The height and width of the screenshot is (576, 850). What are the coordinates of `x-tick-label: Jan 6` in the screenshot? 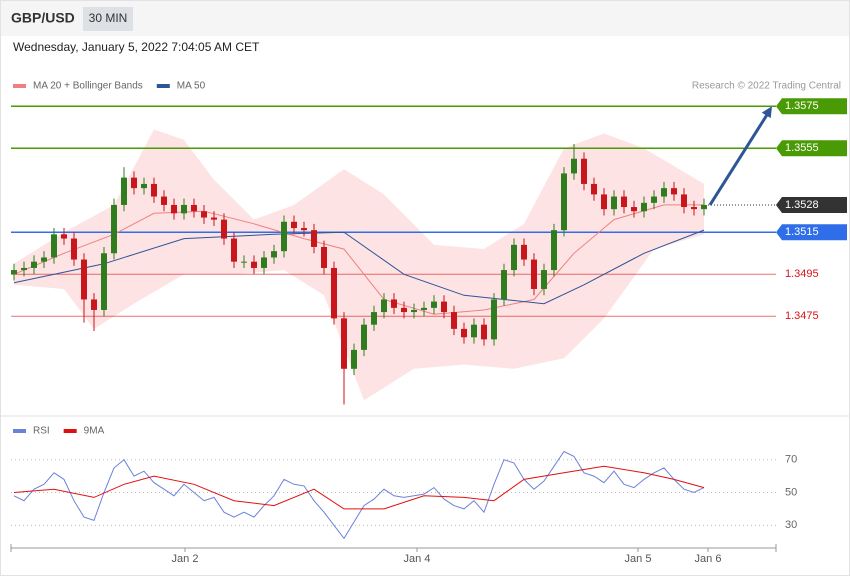 It's located at (708, 559).